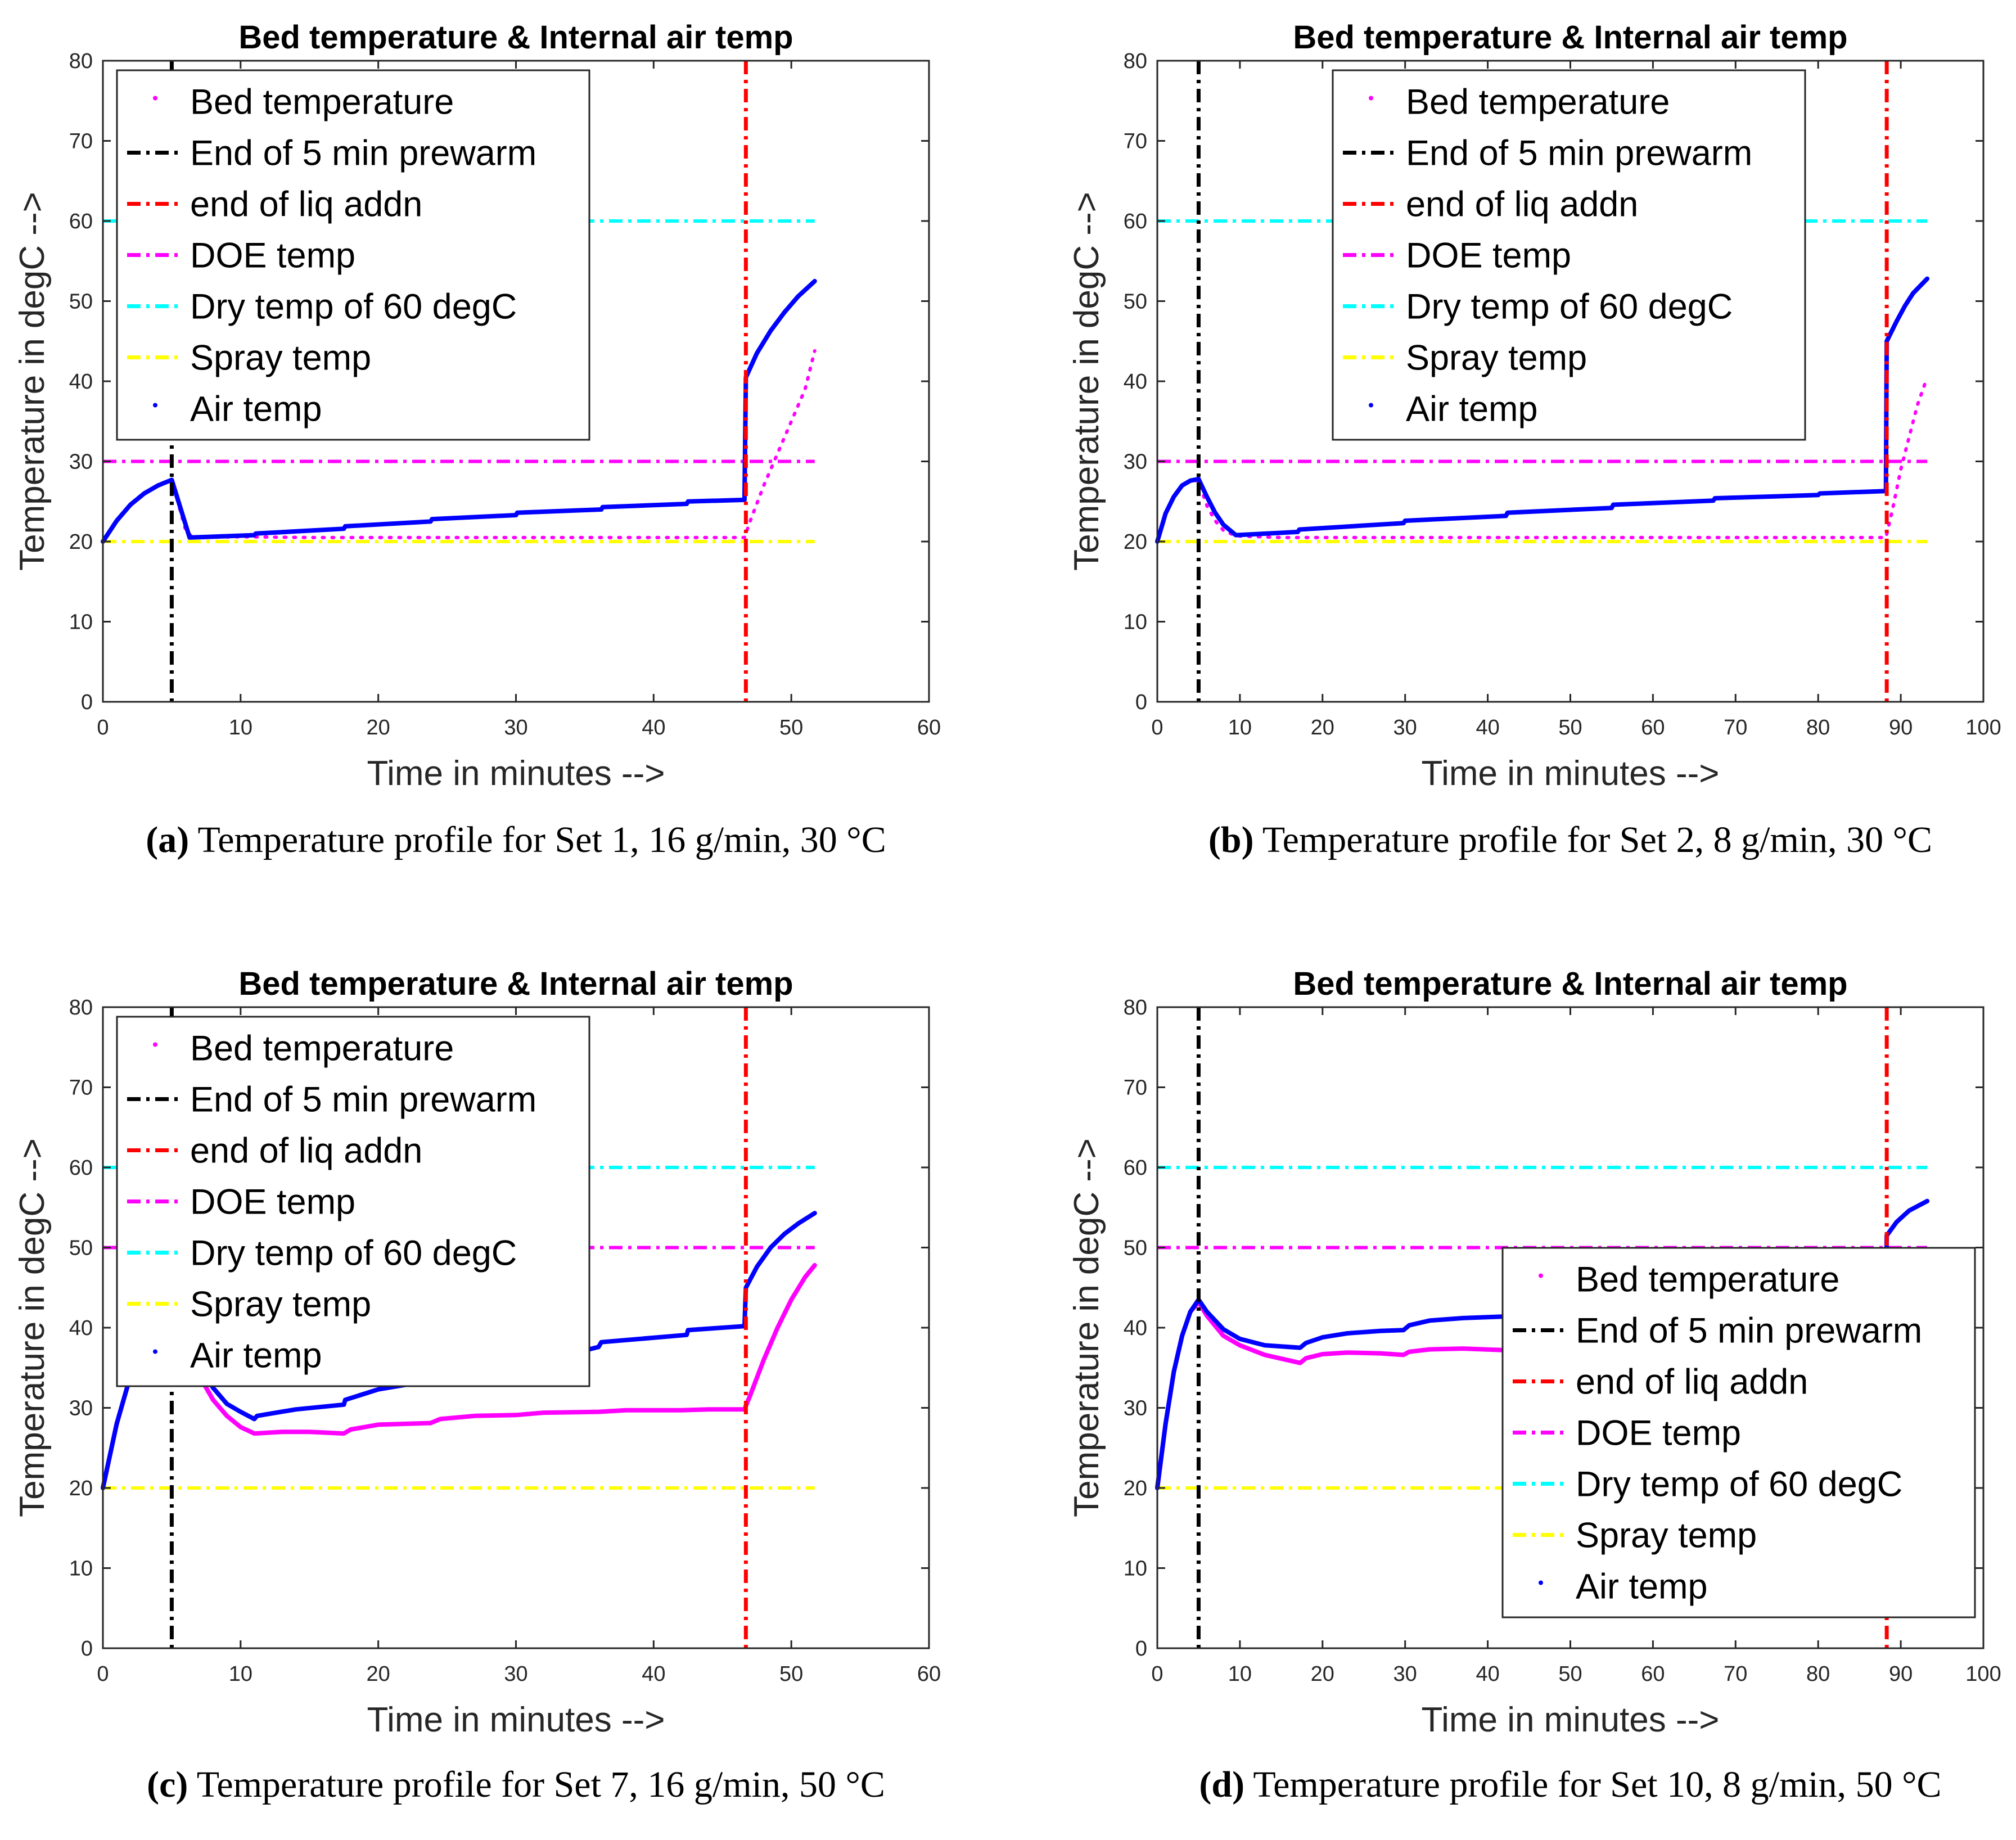  What do you see at coordinates (1136, 1489) in the screenshot?
I see `y-tick-label: 20` at bounding box center [1136, 1489].